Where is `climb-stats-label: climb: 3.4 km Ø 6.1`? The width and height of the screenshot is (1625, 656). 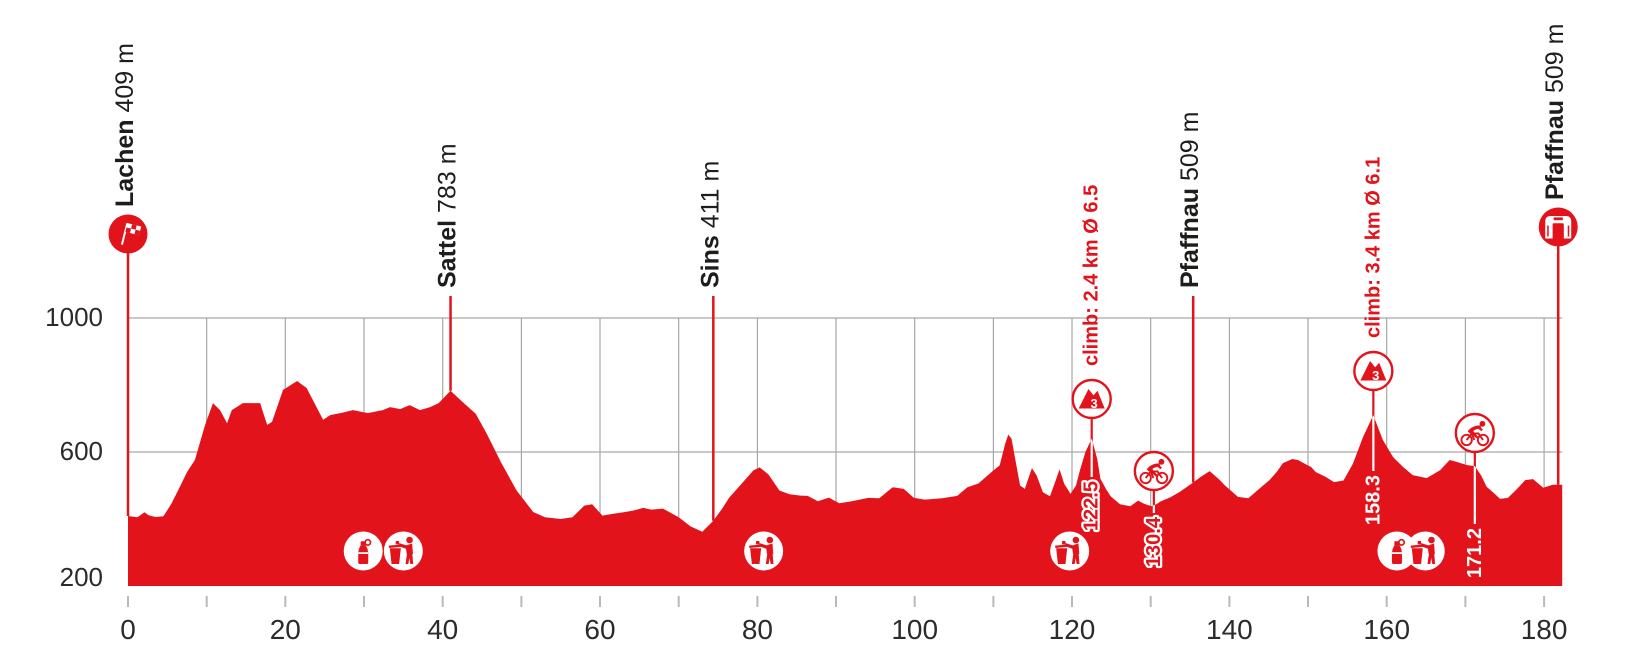
climb-stats-label: climb: 3.4 km Ø 6.1 is located at coordinates (1373, 247).